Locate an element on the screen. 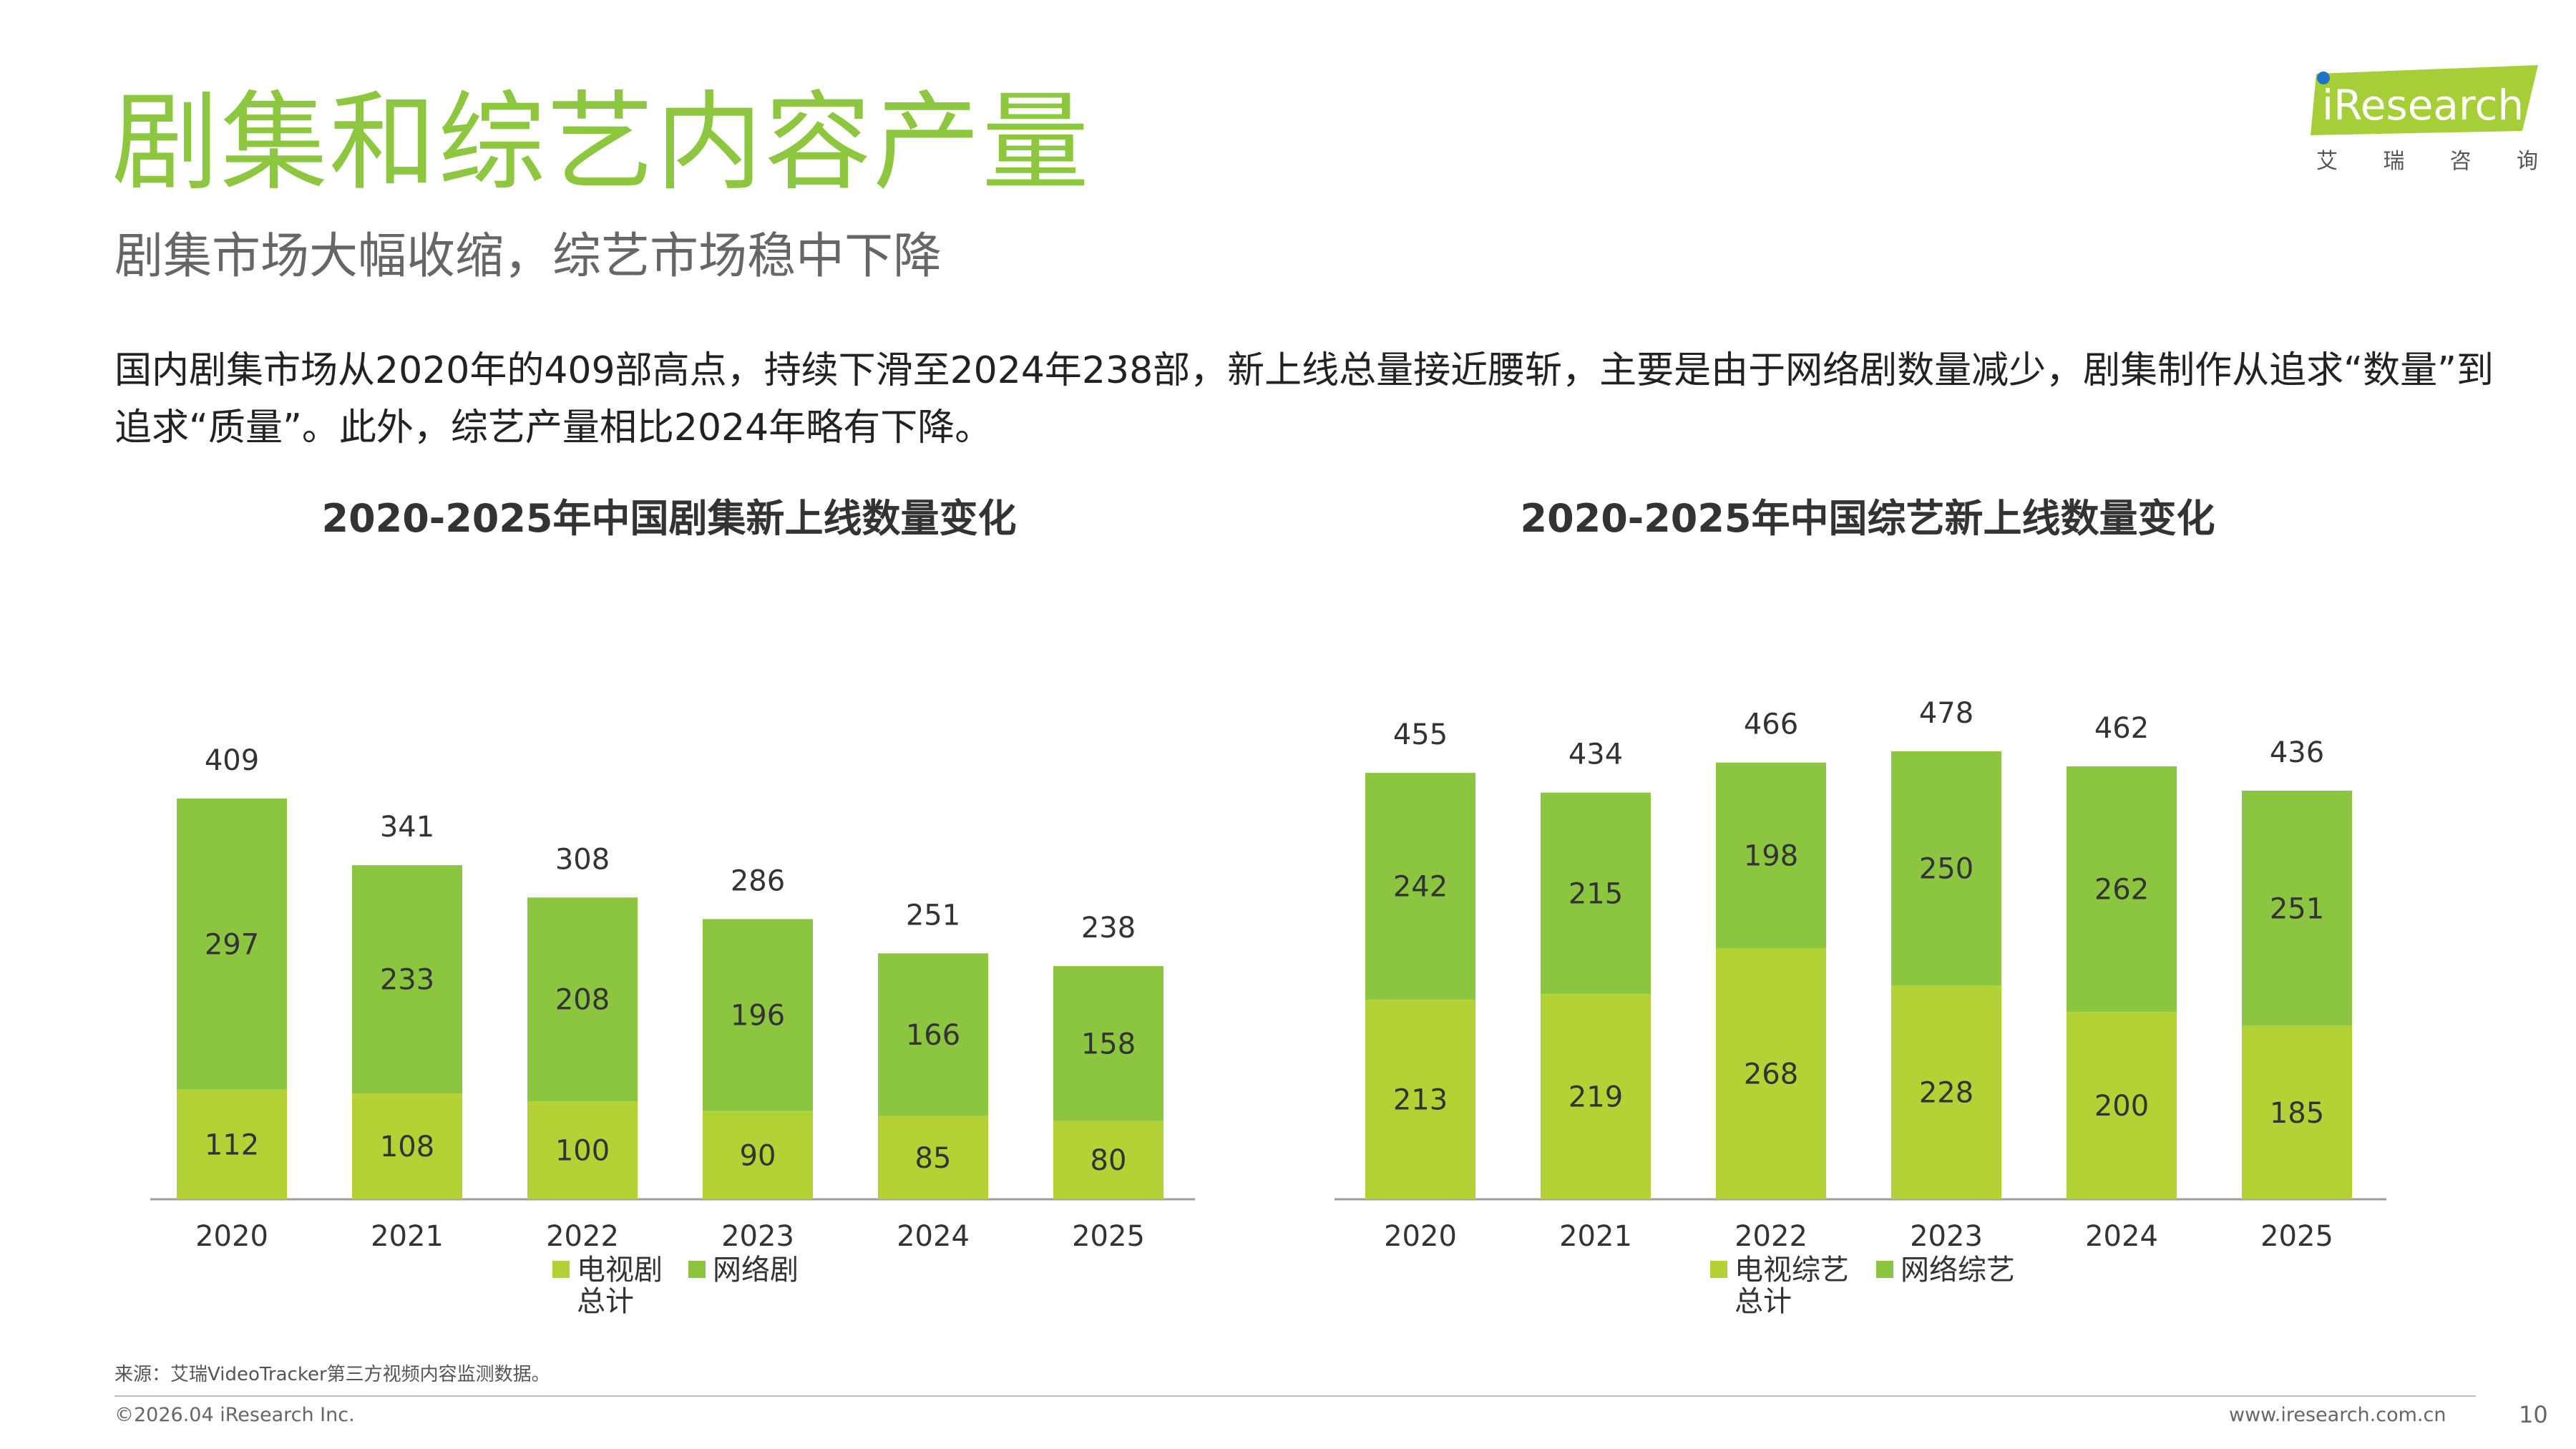  data-label: 215 is located at coordinates (1595, 894).